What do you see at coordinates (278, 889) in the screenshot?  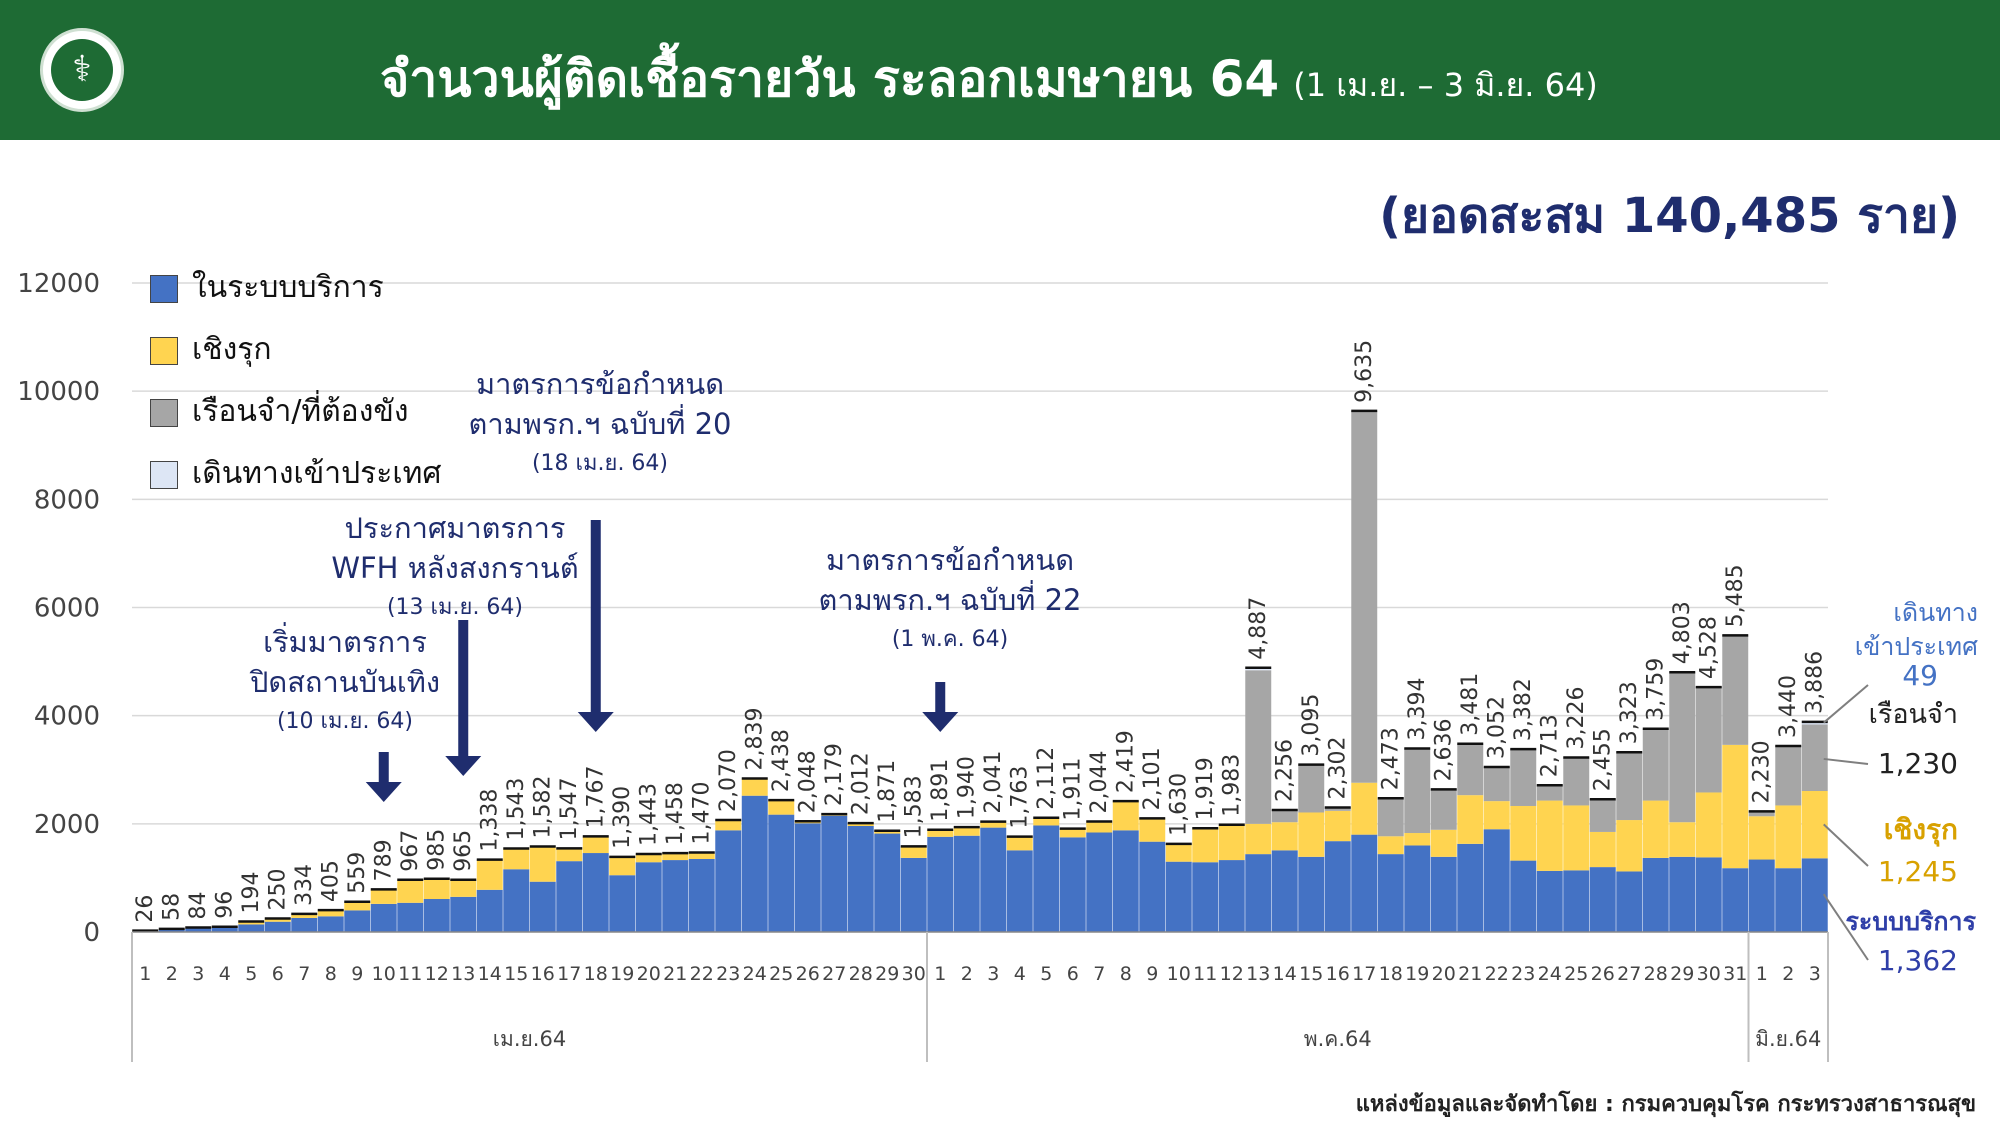 I see `bar-total-label: 250` at bounding box center [278, 889].